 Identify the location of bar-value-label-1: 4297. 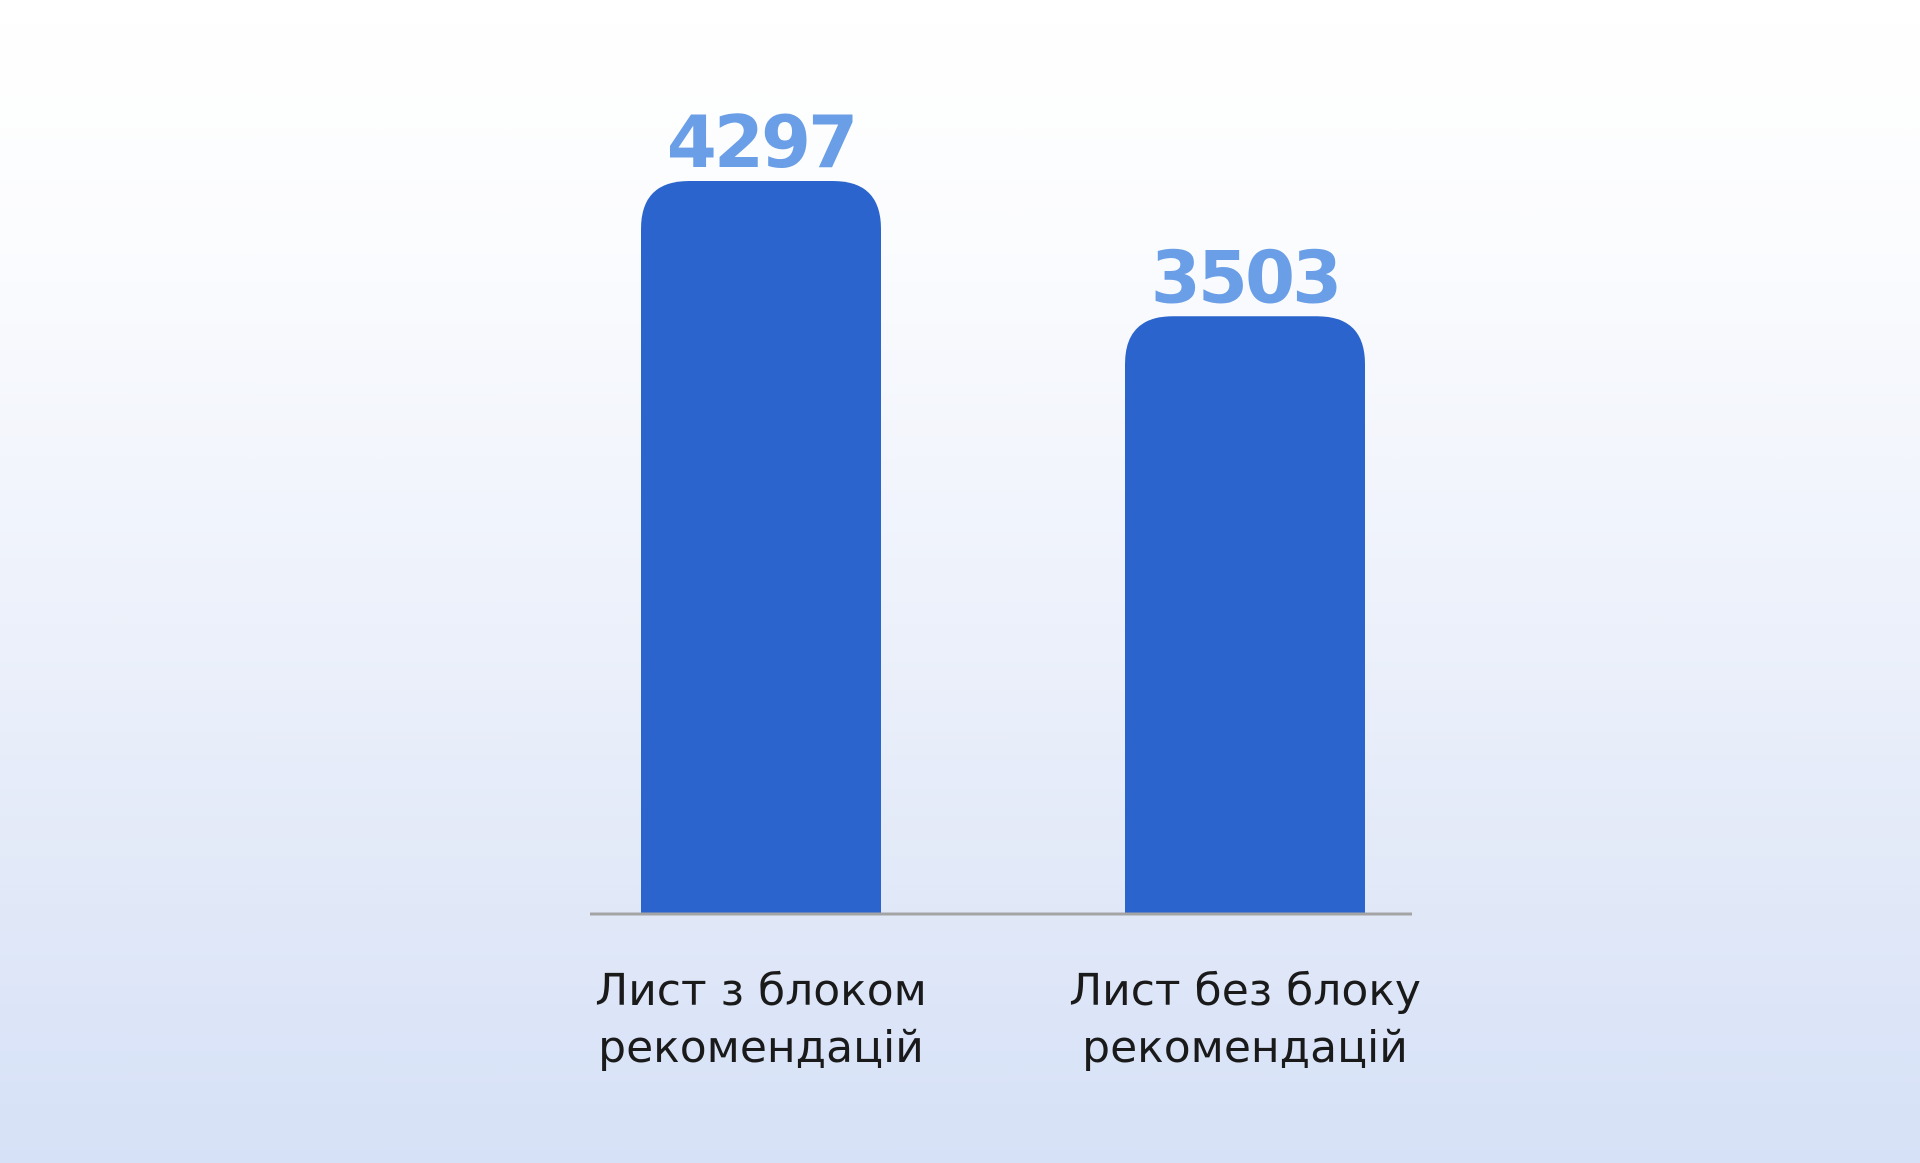
(761, 142).